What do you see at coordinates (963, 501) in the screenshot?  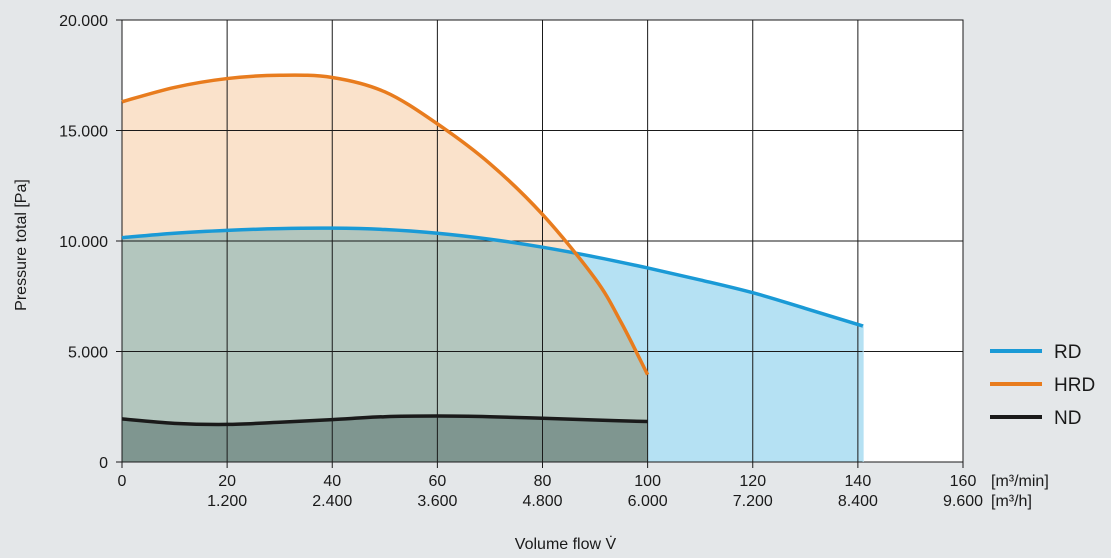 I see `x-tick-sublabel: 9.600` at bounding box center [963, 501].